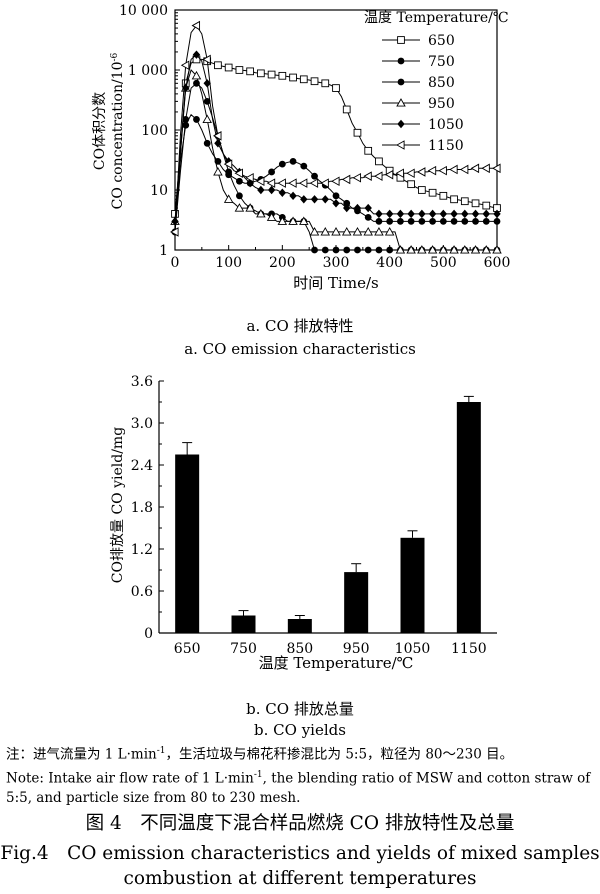  Describe the element at coordinates (300, 349) in the screenshot. I see `caption-a-en: a. CO emission characteristics` at that location.